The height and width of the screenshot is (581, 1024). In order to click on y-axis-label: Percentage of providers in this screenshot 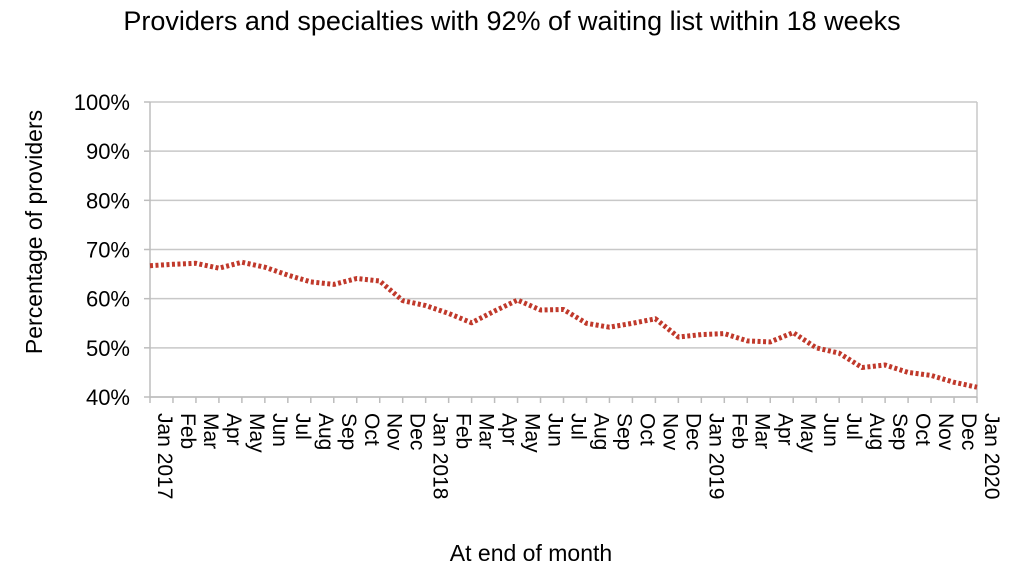, I will do `click(34, 232)`.